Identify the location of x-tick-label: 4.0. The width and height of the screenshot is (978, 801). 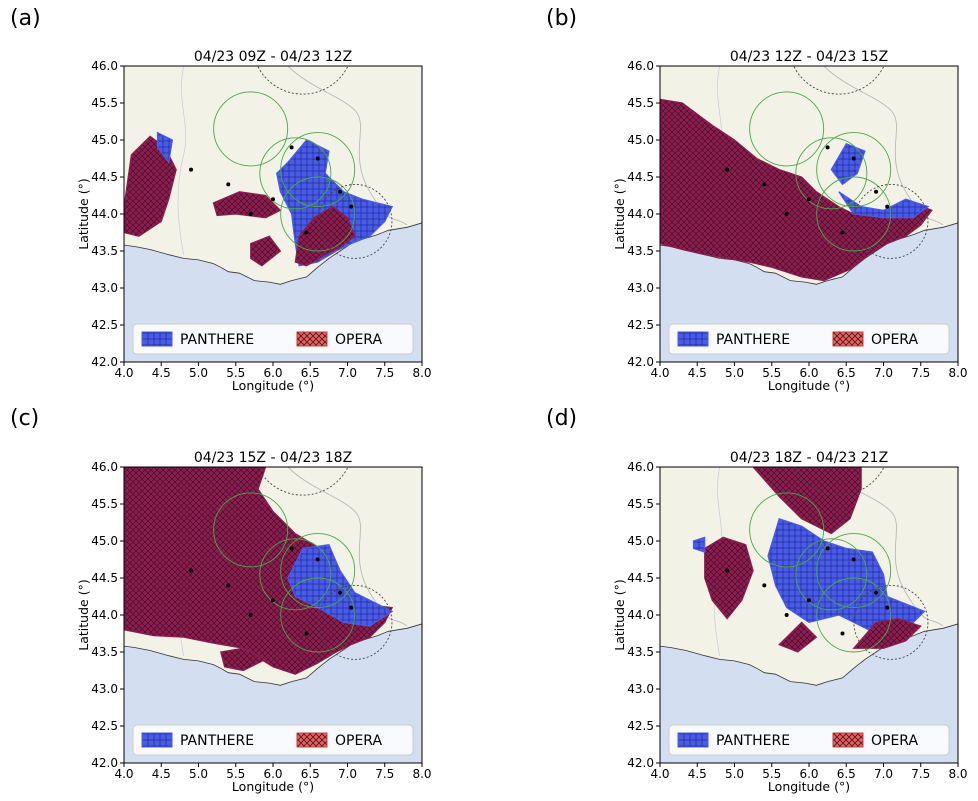
(123, 373).